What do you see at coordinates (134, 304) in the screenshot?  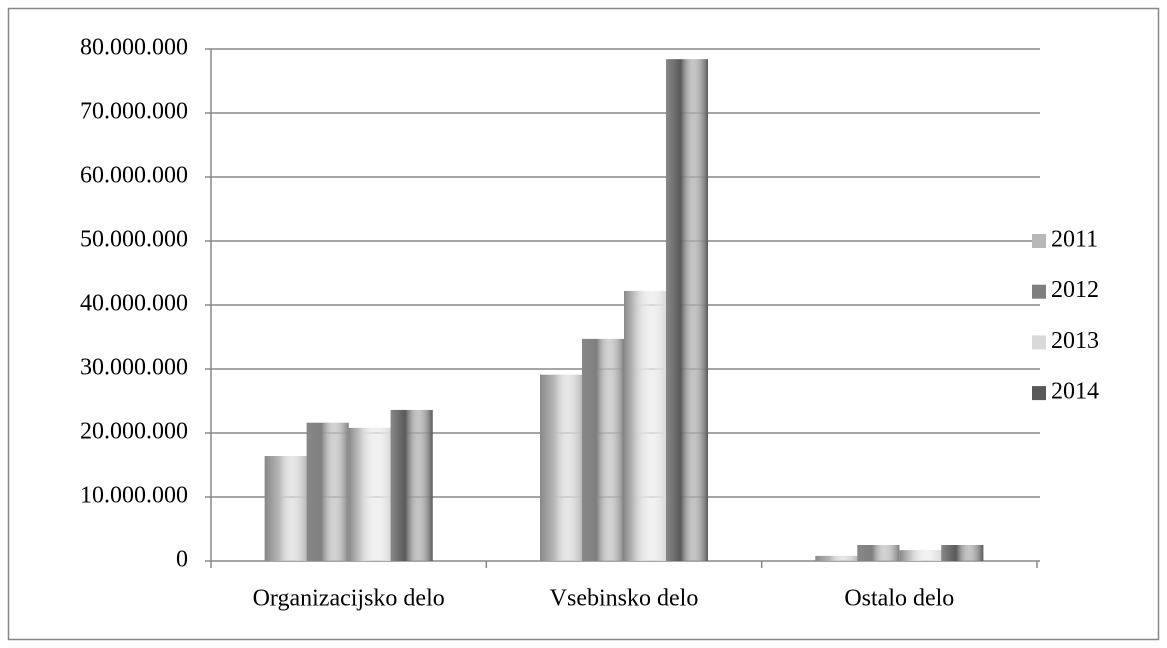 I see `y-tick-label: 40.000.000` at bounding box center [134, 304].